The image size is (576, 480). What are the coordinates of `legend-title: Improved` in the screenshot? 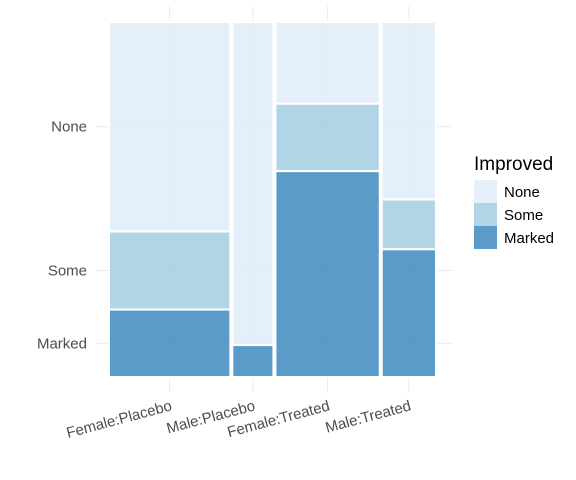 It's located at (513, 164).